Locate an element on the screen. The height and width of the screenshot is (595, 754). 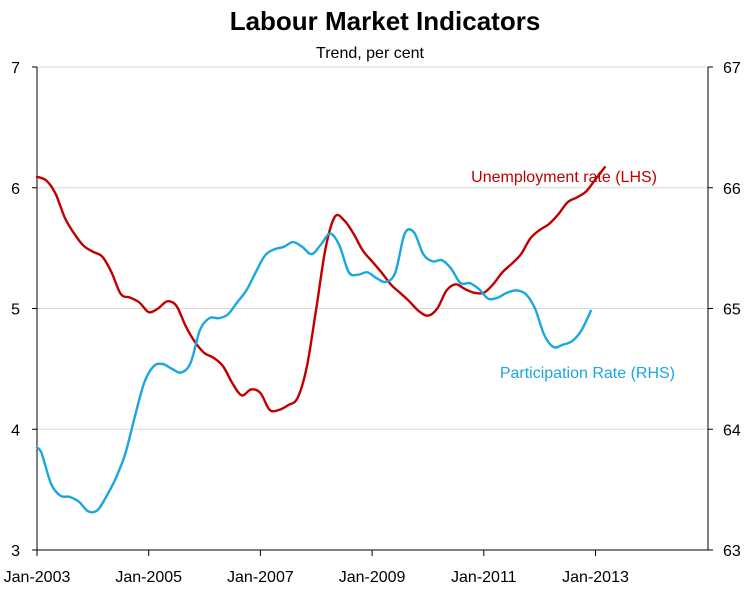
x-tick-label: Jan-2009 is located at coordinates (372, 577).